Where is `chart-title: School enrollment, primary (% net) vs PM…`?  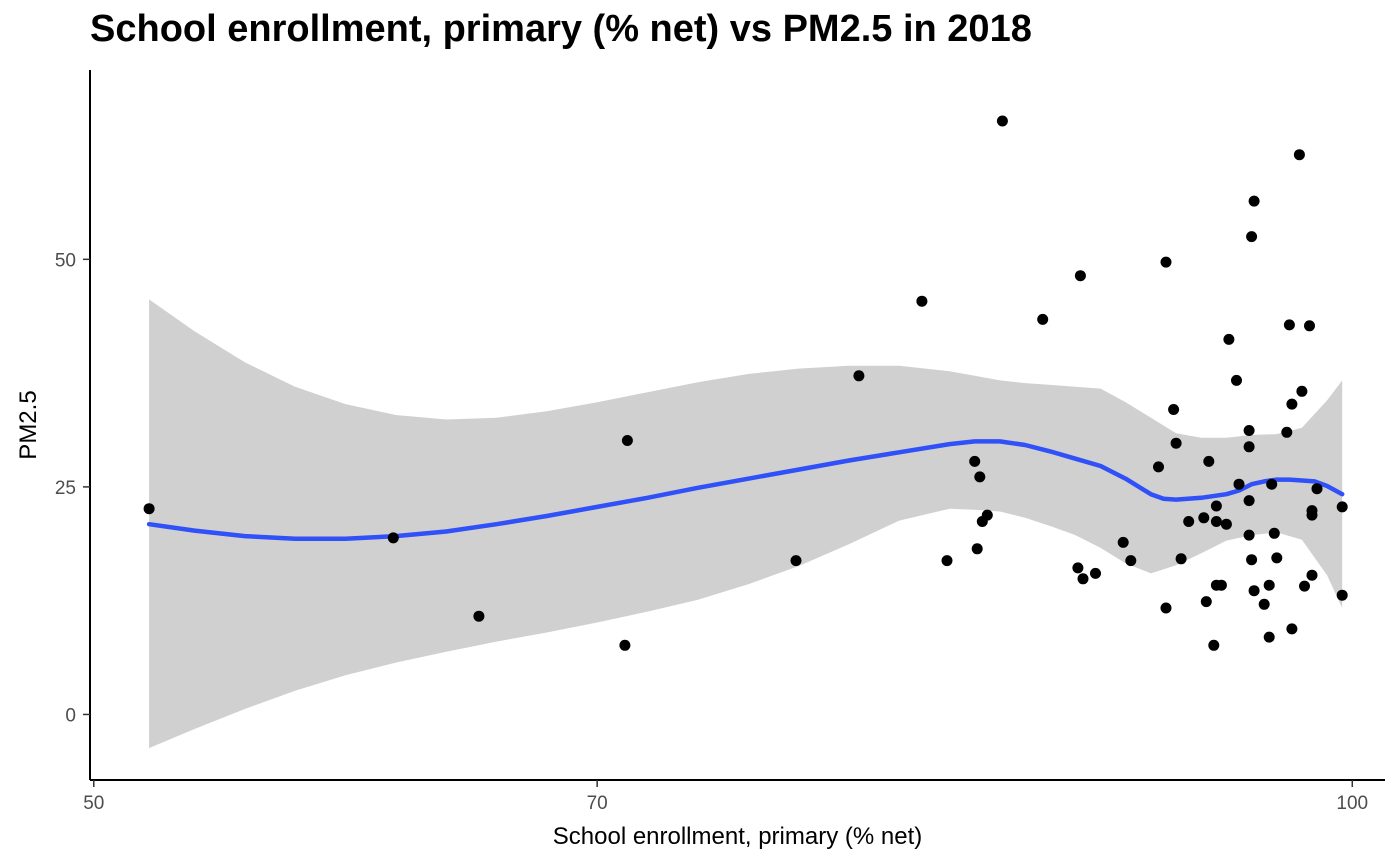
chart-title: School enrollment, primary (% net) vs PM… is located at coordinates (561, 29).